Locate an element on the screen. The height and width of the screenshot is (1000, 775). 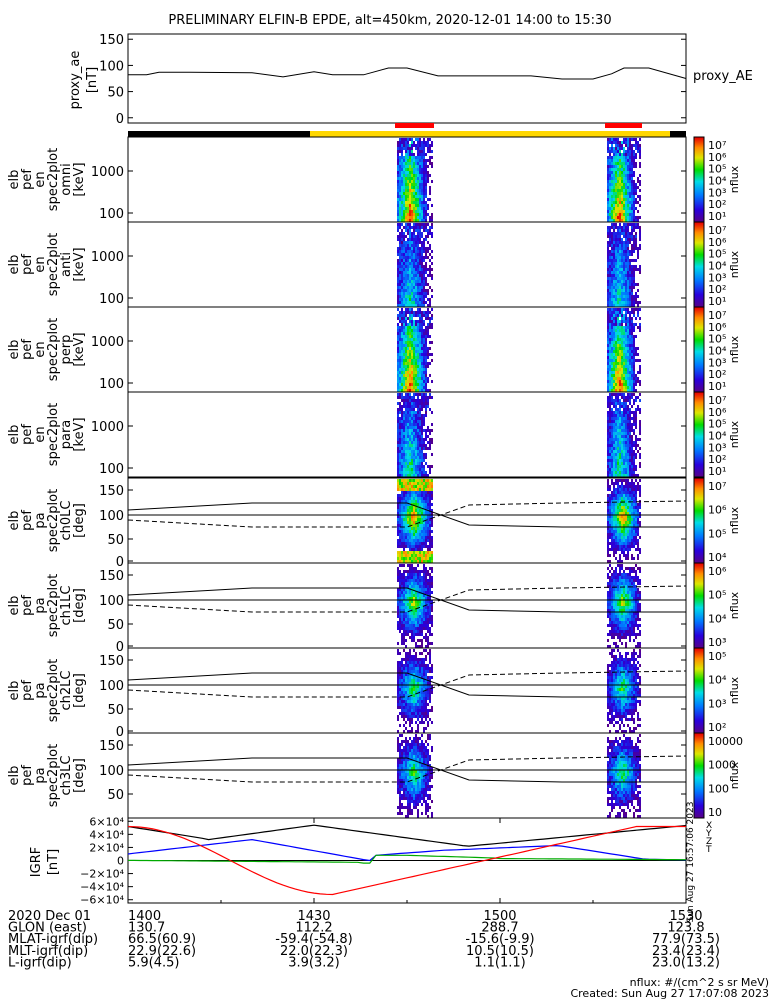
spectrogram-ylabel: pa is located at coordinates (40, 520).